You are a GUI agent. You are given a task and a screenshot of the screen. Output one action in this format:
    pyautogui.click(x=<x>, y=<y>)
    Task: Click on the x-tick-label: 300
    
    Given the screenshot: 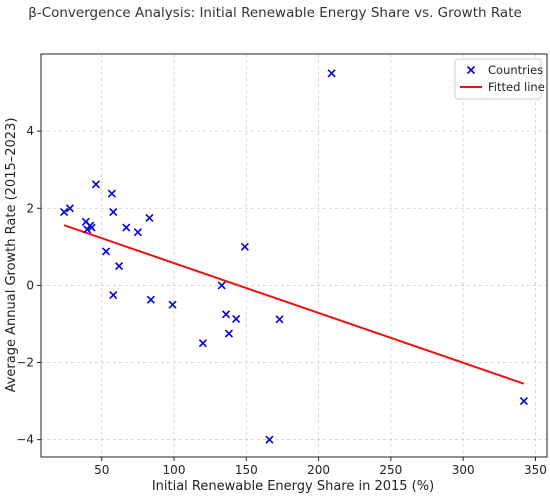 What is the action you would take?
    pyautogui.click(x=463, y=470)
    